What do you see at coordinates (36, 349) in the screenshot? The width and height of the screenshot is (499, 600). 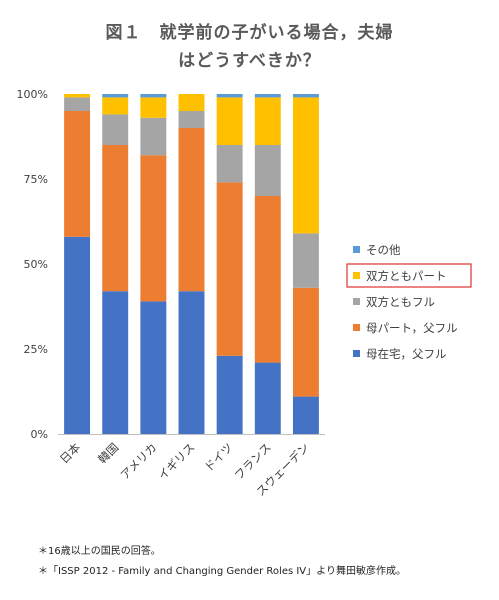 I see `y-tick-label: 25%` at bounding box center [36, 349].